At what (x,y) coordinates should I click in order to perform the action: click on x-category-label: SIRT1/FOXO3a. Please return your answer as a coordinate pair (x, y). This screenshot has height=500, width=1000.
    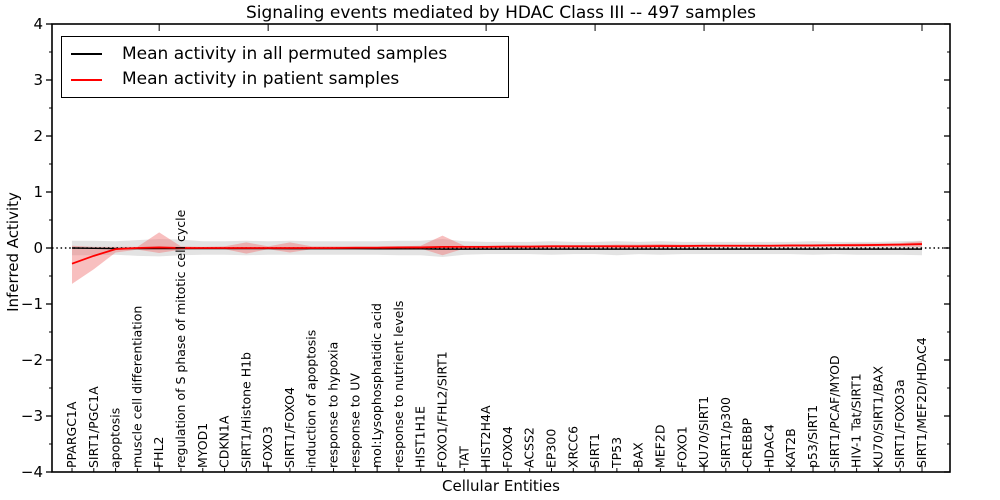
    Looking at the image, I should click on (899, 423).